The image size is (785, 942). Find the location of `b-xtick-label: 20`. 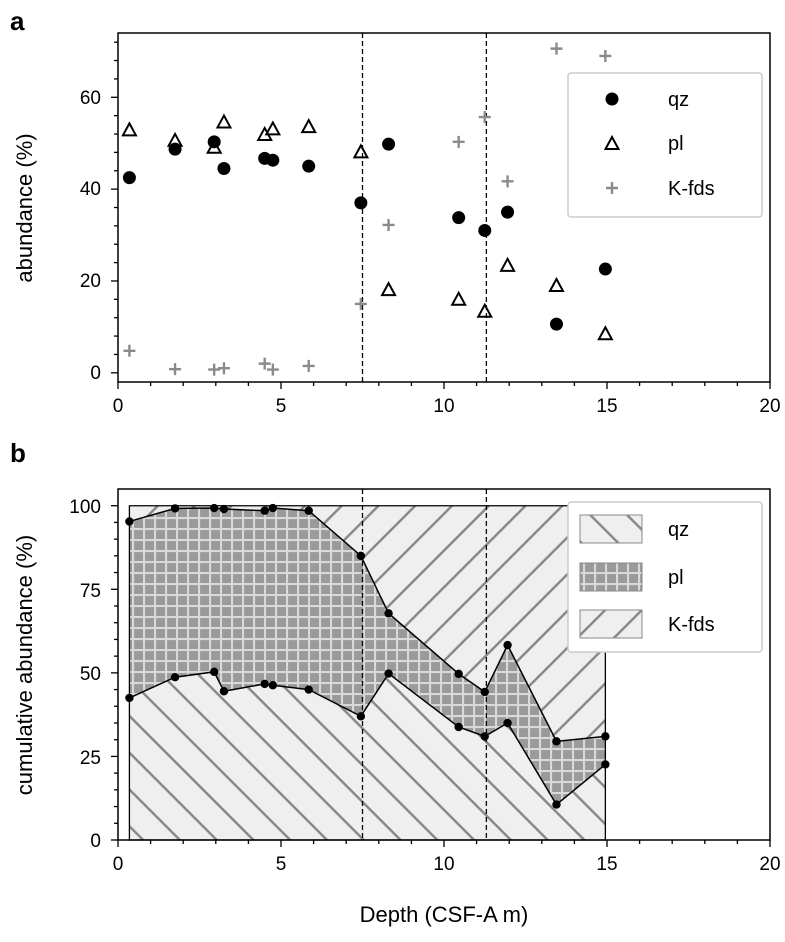

b-xtick-label: 20 is located at coordinates (769, 864).